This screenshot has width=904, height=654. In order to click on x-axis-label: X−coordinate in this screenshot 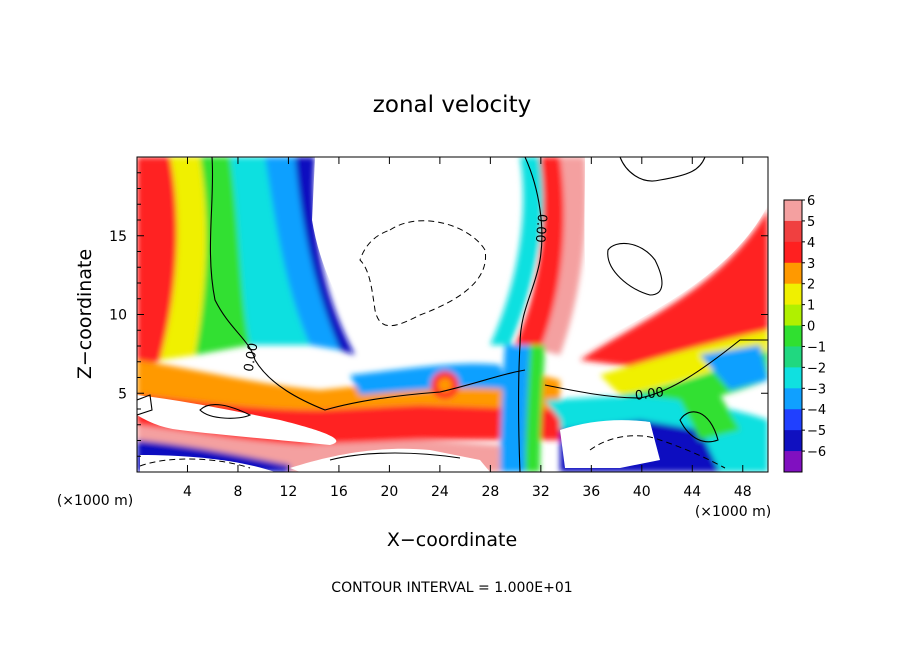, I will do `click(452, 540)`.